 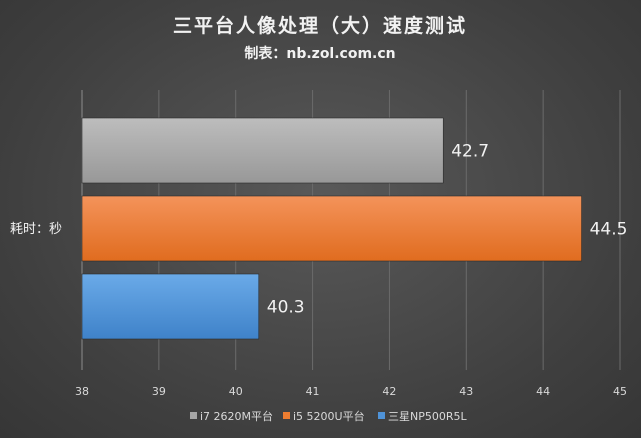 I want to click on x-tick-label: 44, so click(x=543, y=391).